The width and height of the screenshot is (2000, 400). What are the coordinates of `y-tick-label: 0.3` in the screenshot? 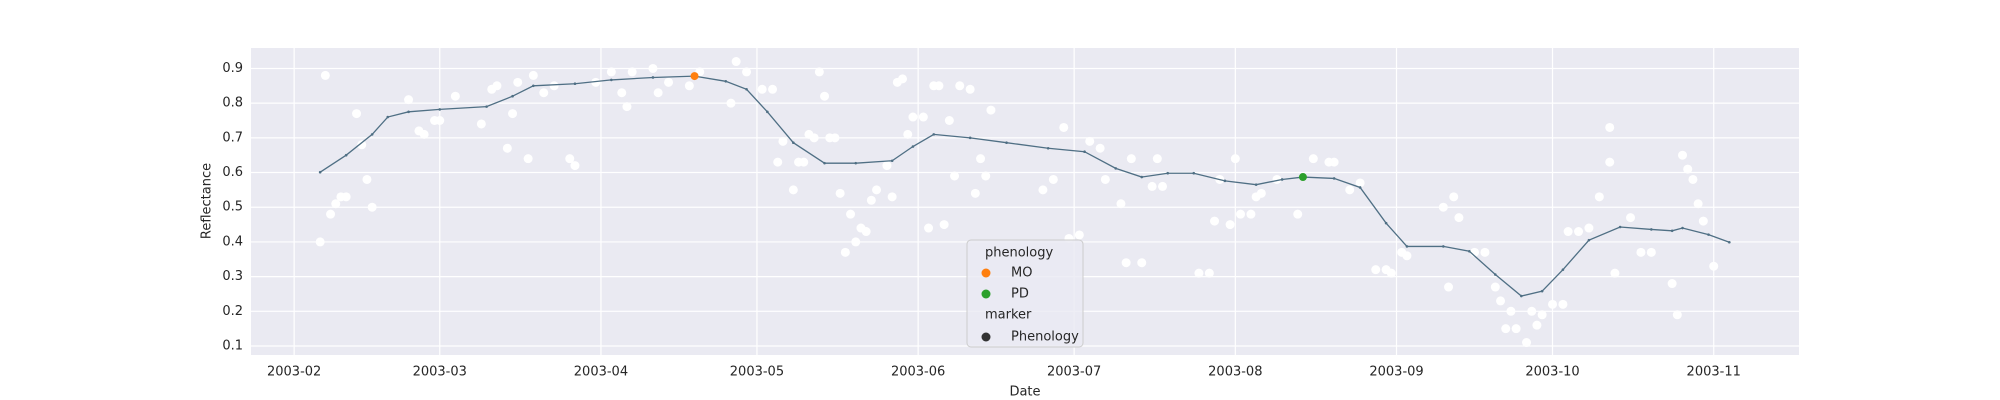 It's located at (232, 276).